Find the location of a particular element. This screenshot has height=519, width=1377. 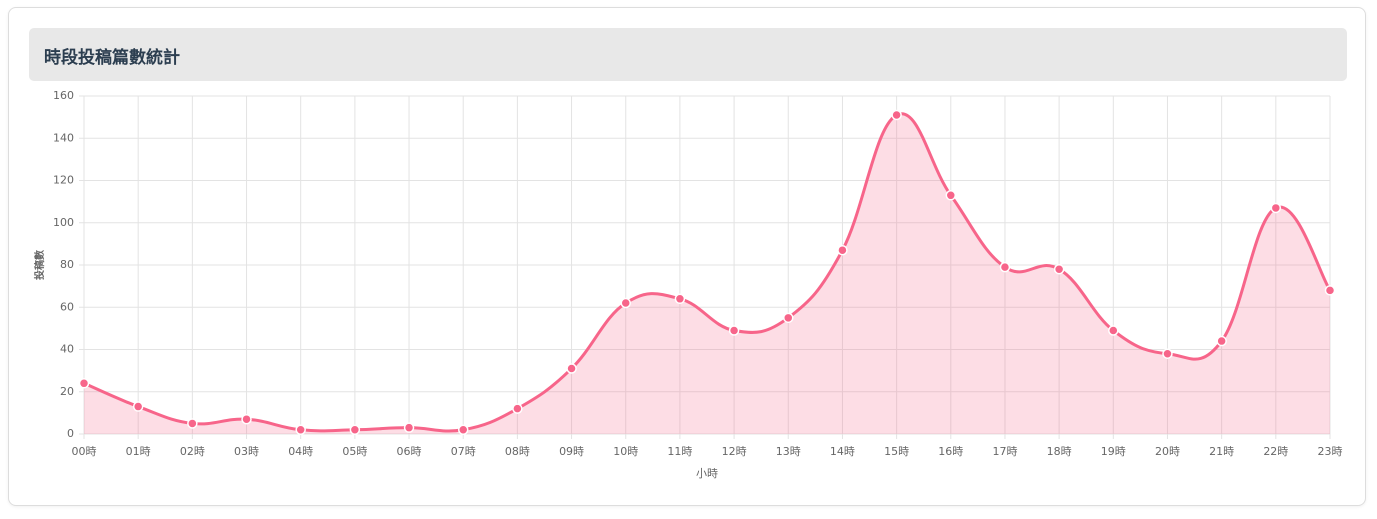

y-tick-label: 100 is located at coordinates (63, 222).